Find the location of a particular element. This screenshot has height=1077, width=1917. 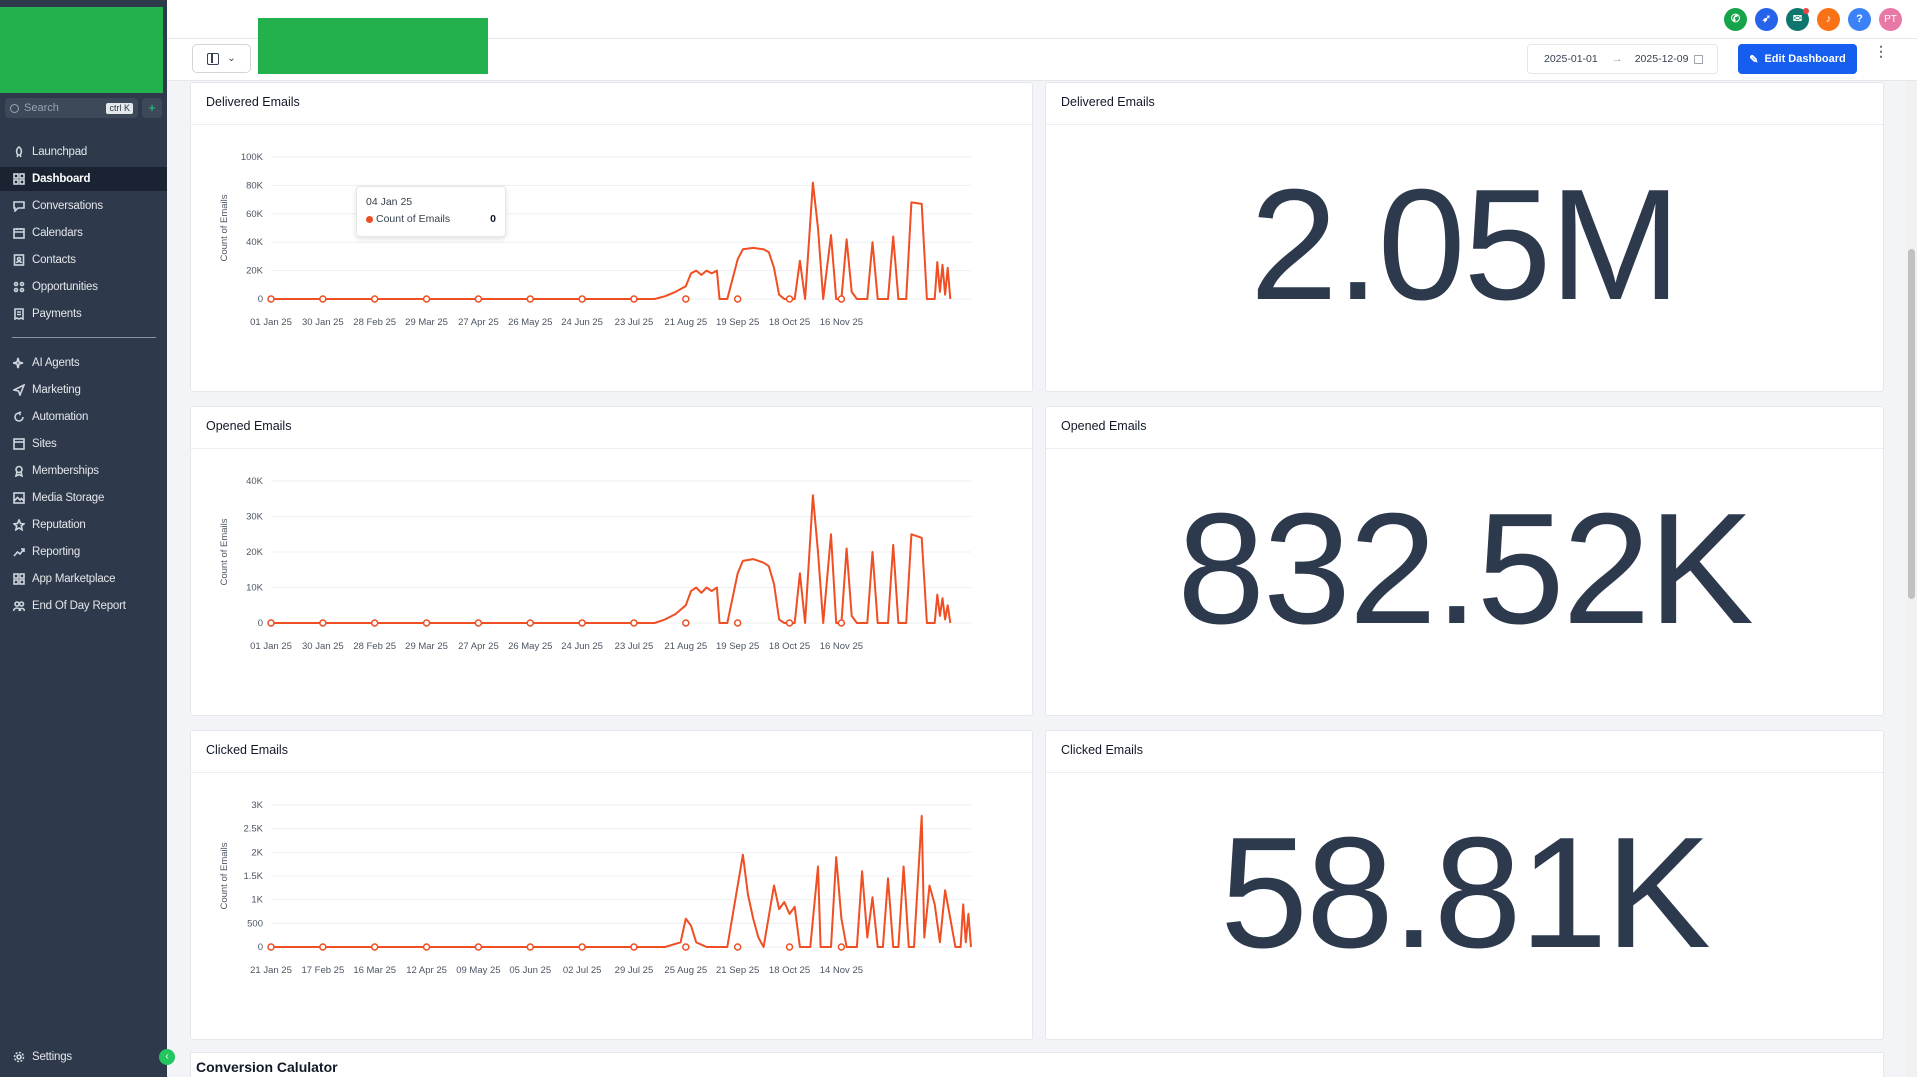

sidebar-item-launchpad: Launchpad is located at coordinates (83, 152).